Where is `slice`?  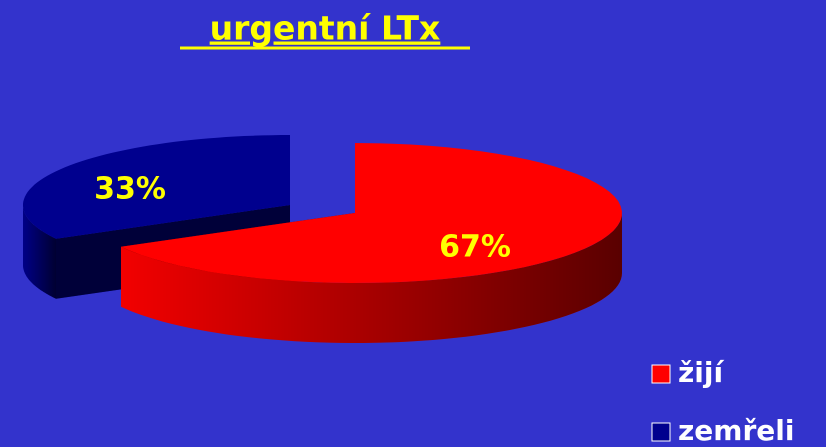 slice is located at coordinates (156, 187).